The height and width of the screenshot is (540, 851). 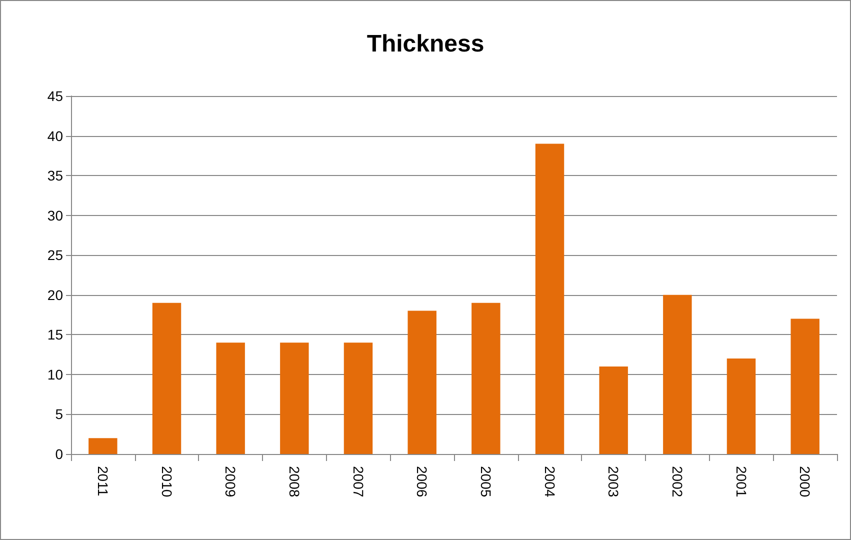 What do you see at coordinates (294, 482) in the screenshot?
I see `x-tick-label: 2008` at bounding box center [294, 482].